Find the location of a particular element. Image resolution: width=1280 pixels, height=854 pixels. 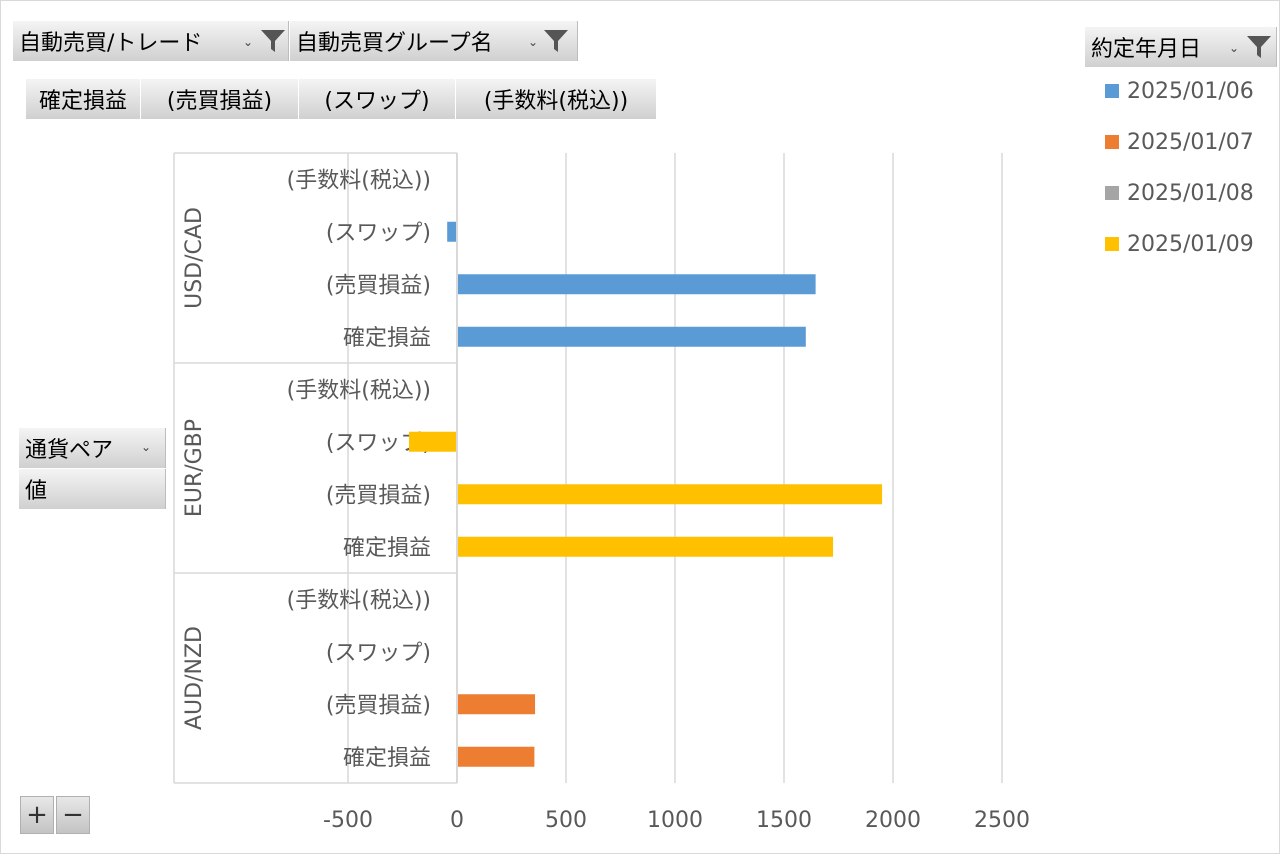

legend-entry: 2025/01/08 is located at coordinates (1179, 193).